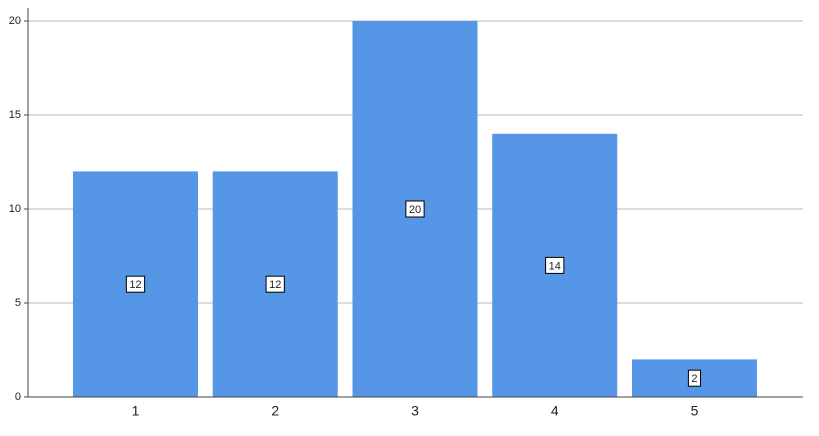  I want to click on y-tick-label: 10, so click(15, 209).